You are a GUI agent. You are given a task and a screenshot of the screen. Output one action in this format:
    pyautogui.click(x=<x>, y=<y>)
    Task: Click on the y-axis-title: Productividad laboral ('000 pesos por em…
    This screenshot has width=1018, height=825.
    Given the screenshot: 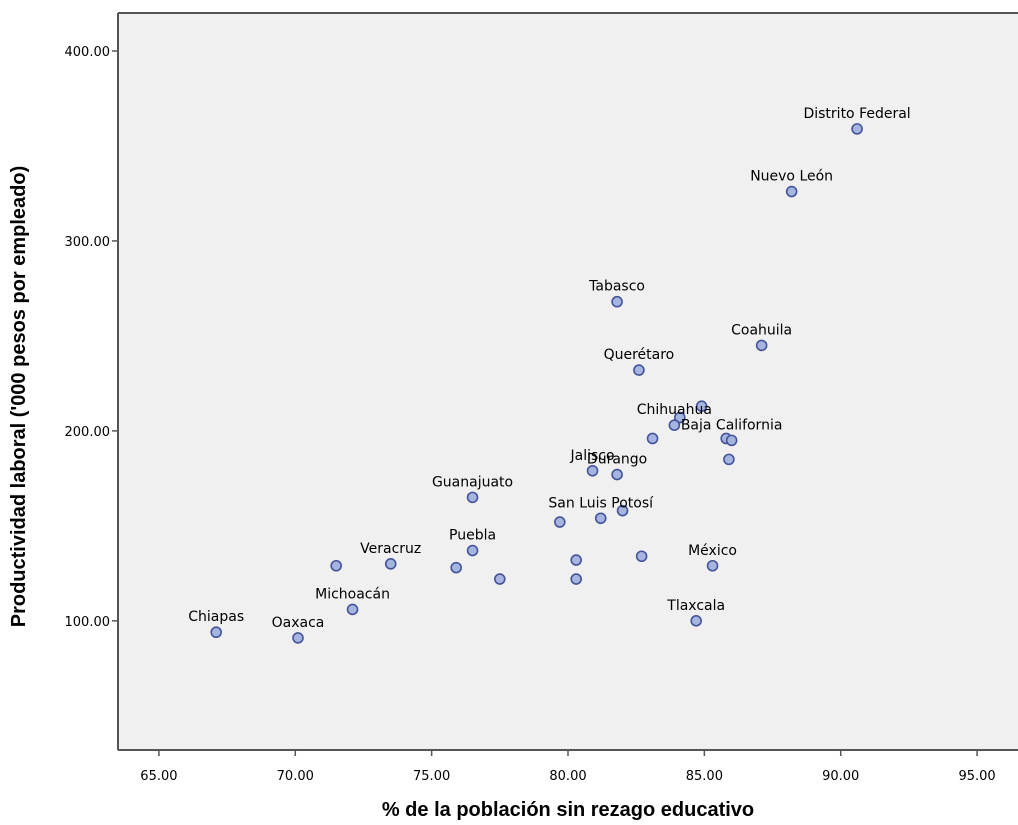 What is the action you would take?
    pyautogui.click(x=19, y=397)
    